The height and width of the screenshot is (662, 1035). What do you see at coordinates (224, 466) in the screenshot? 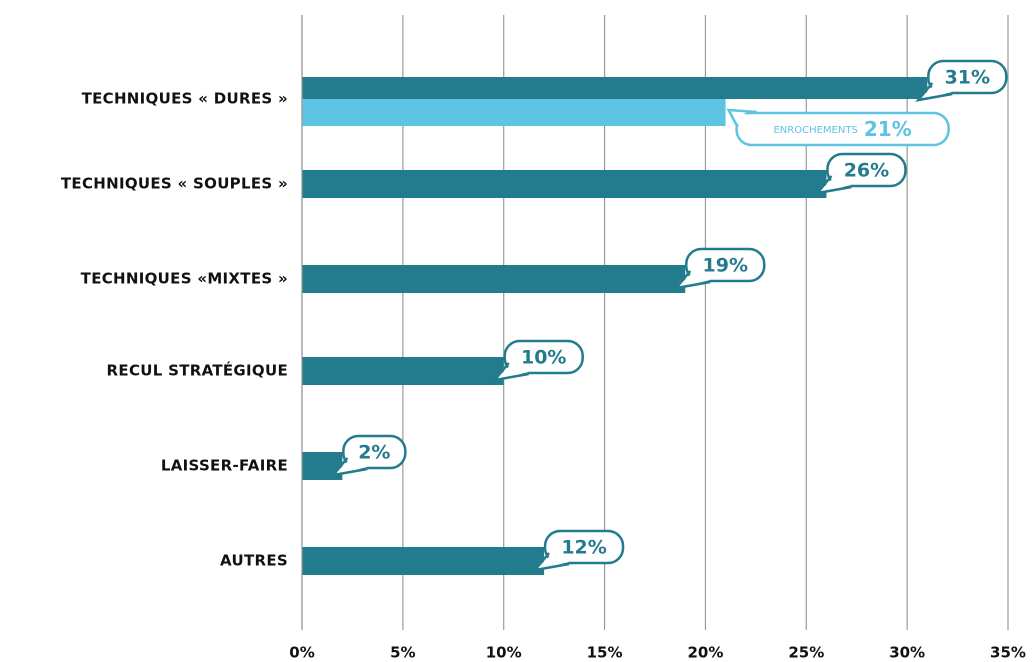
I see `category-label: LAISSER-FAIRE` at bounding box center [224, 466].